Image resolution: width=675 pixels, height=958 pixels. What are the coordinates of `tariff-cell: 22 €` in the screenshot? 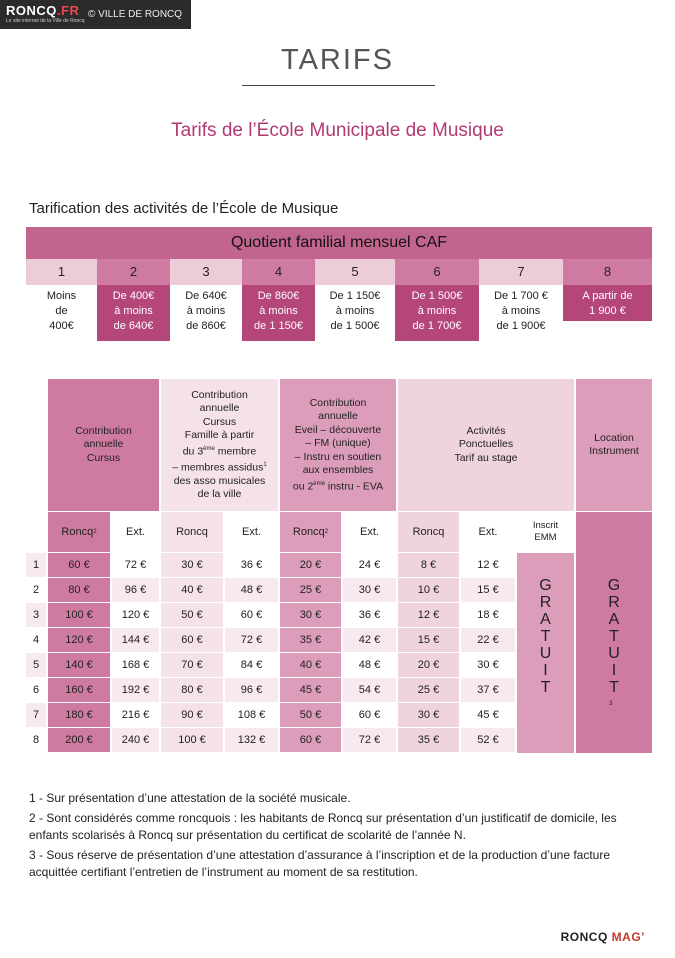 It's located at (488, 640).